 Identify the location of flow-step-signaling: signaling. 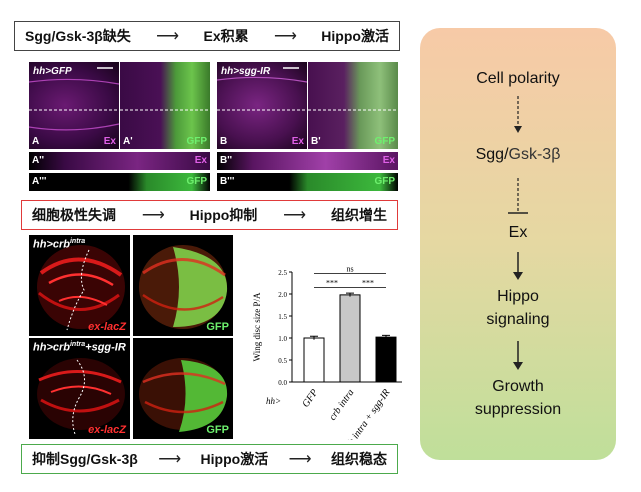
(518, 319).